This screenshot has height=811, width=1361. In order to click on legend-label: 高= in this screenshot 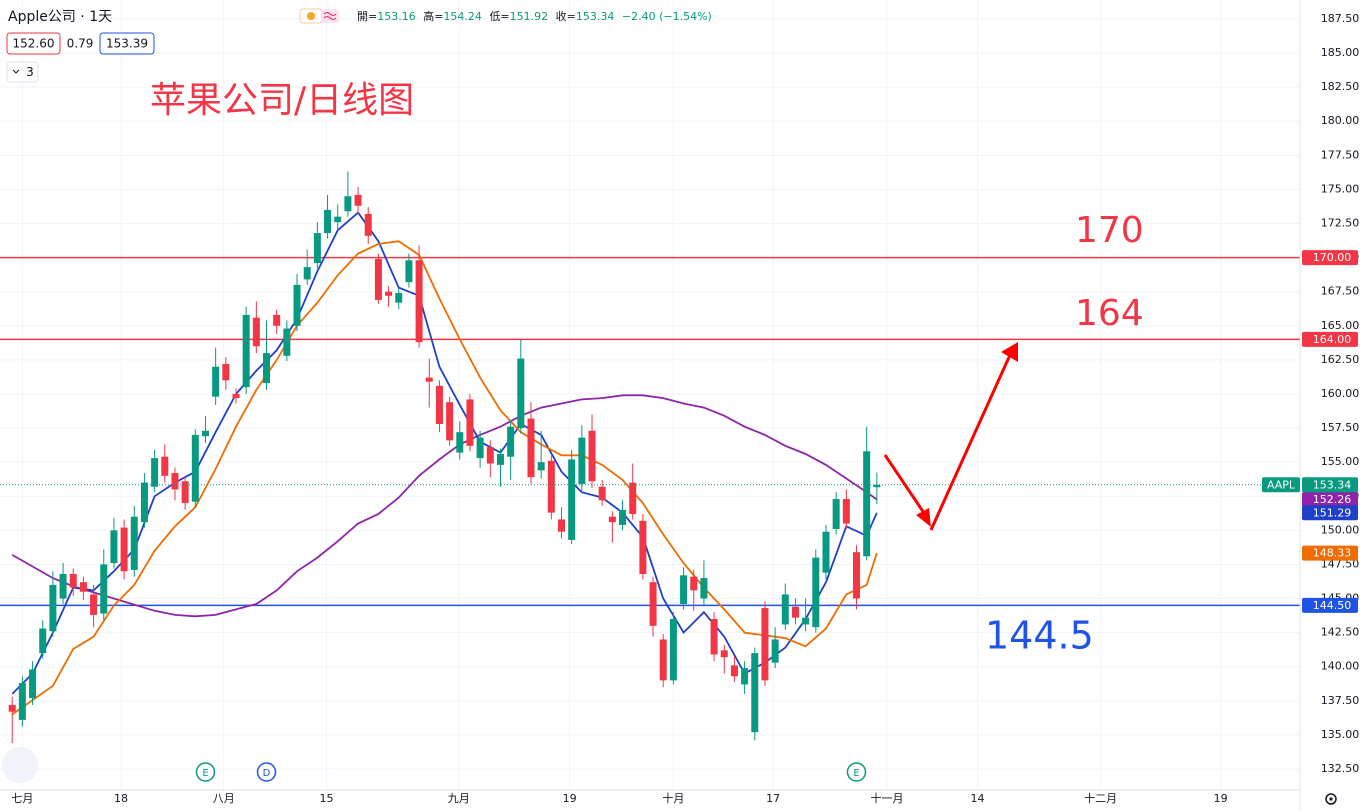, I will do `click(433, 16)`.